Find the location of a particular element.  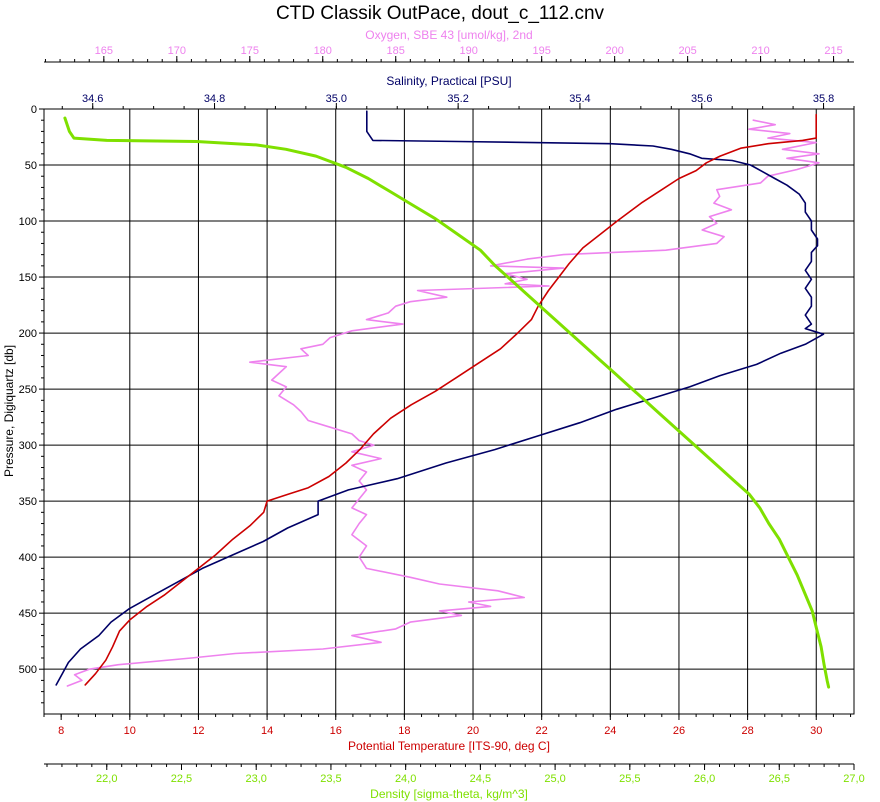

oxygen-tick-label: 170 is located at coordinates (177, 51).